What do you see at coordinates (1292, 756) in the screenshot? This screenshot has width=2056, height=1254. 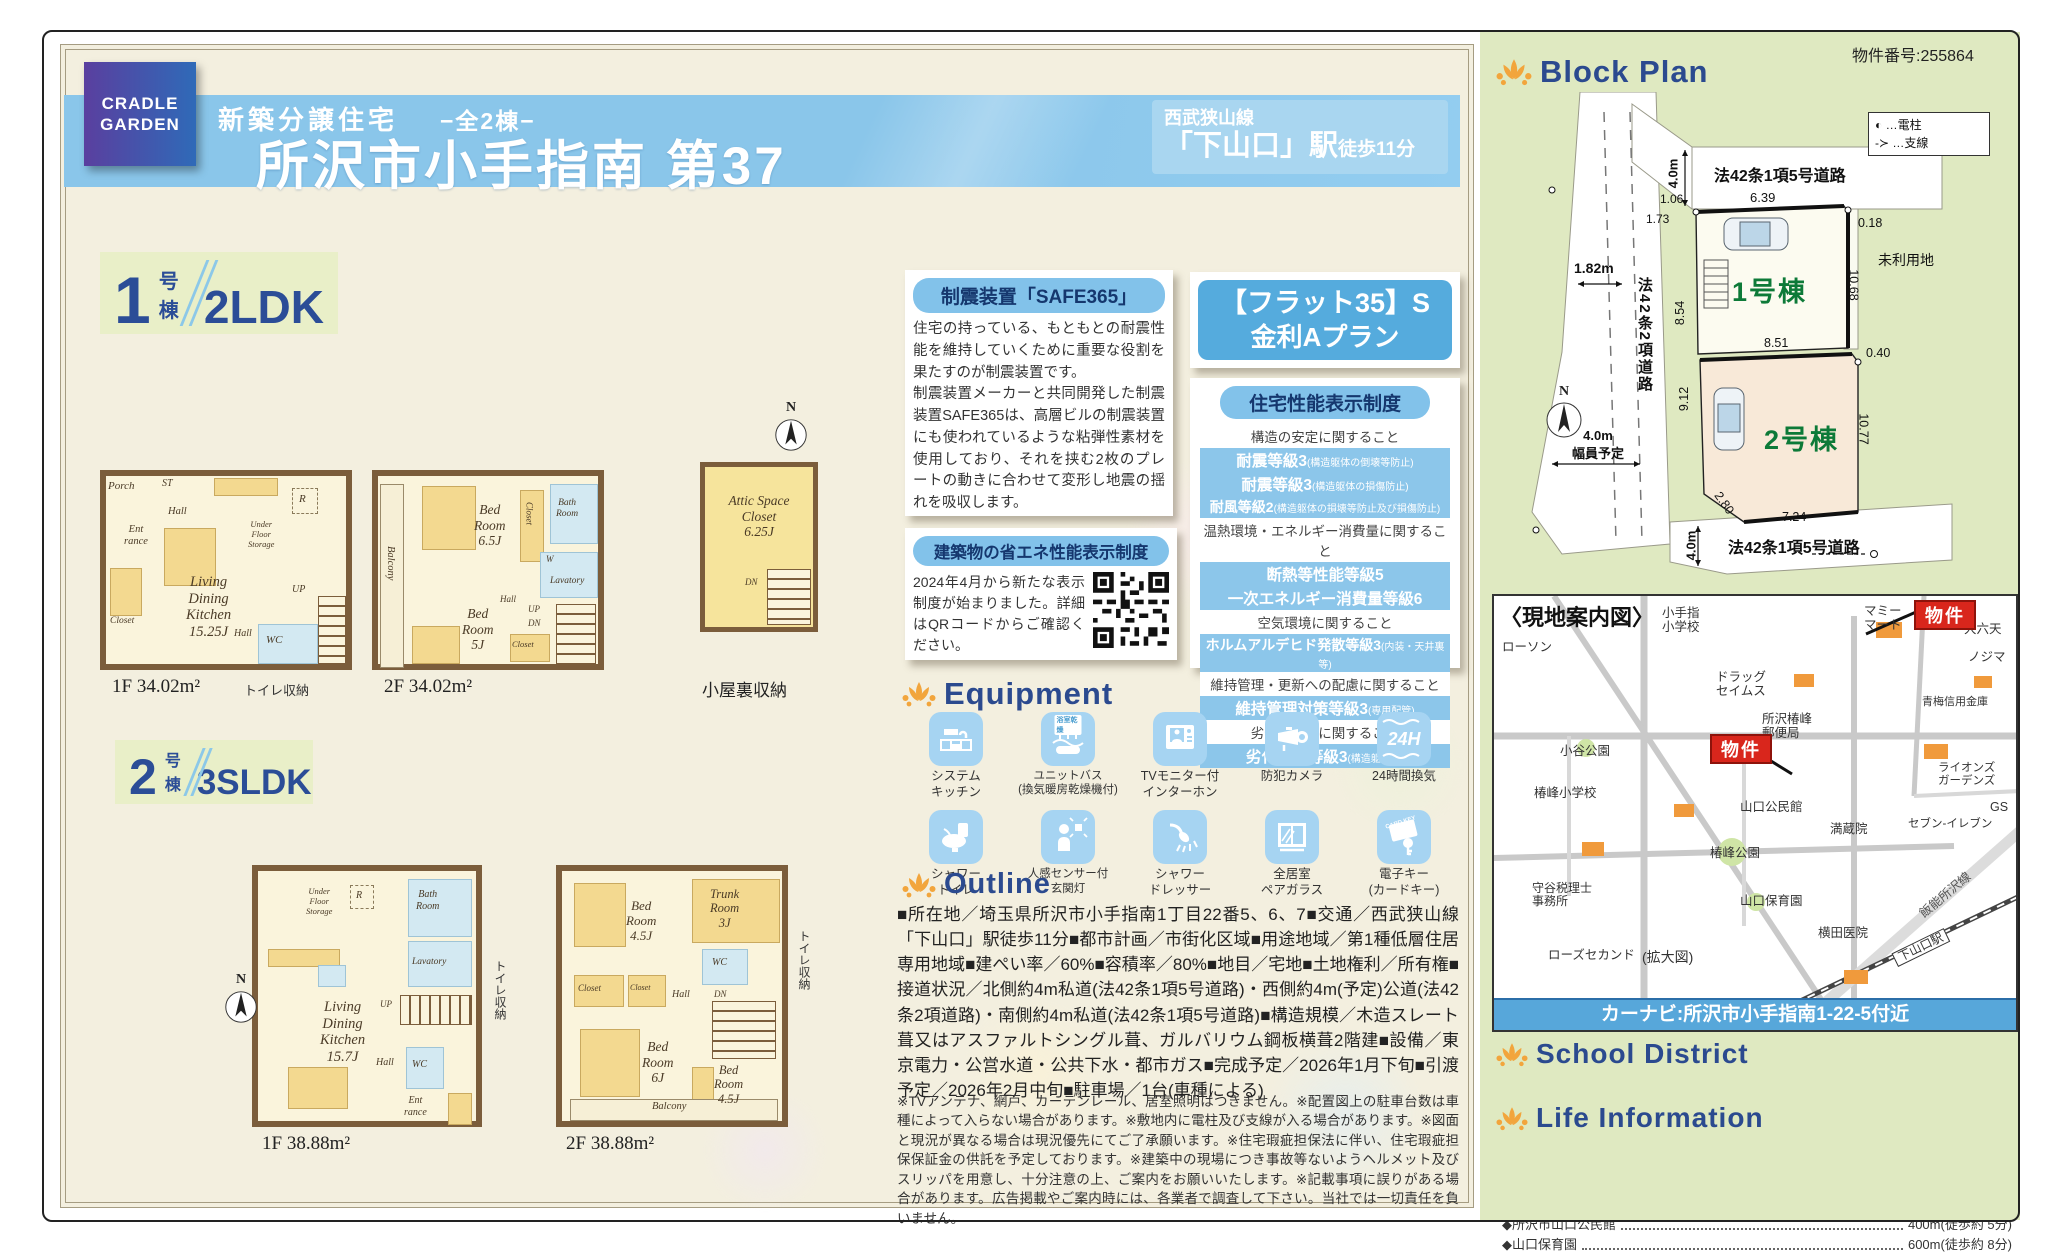 I see `equipment-item: 防犯カメラ` at bounding box center [1292, 756].